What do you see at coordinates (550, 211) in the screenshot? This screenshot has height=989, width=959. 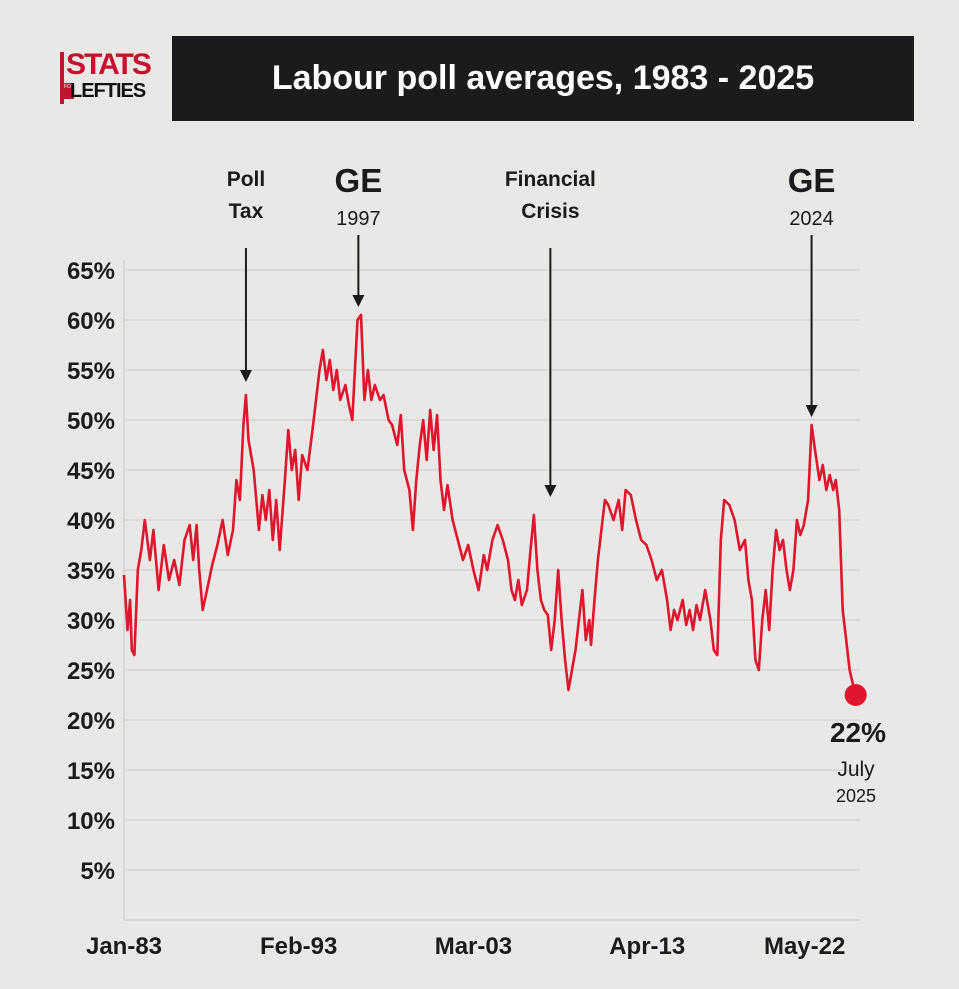 I see `annotation-label-2-line2: Crisis` at bounding box center [550, 211].